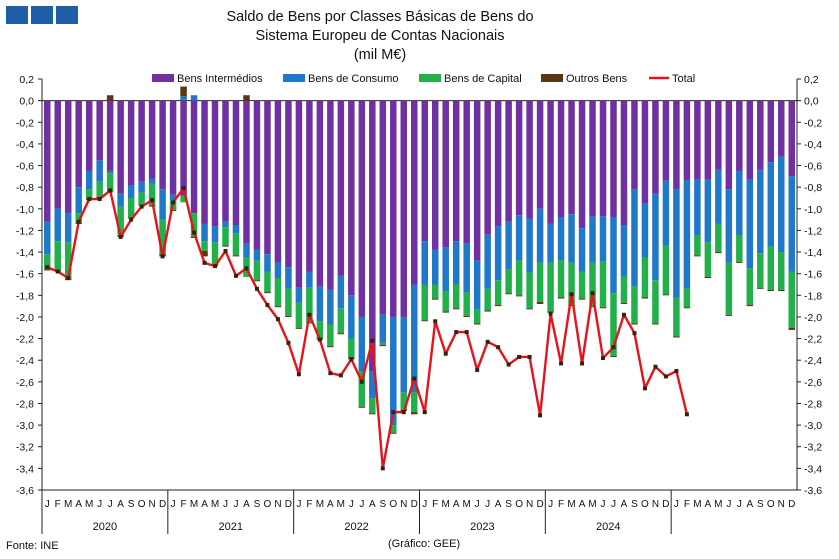 Image resolution: width=839 pixels, height=559 pixels. Describe the element at coordinates (25, 231) in the screenshot. I see `y-tick-label-left: -1,2` at that location.